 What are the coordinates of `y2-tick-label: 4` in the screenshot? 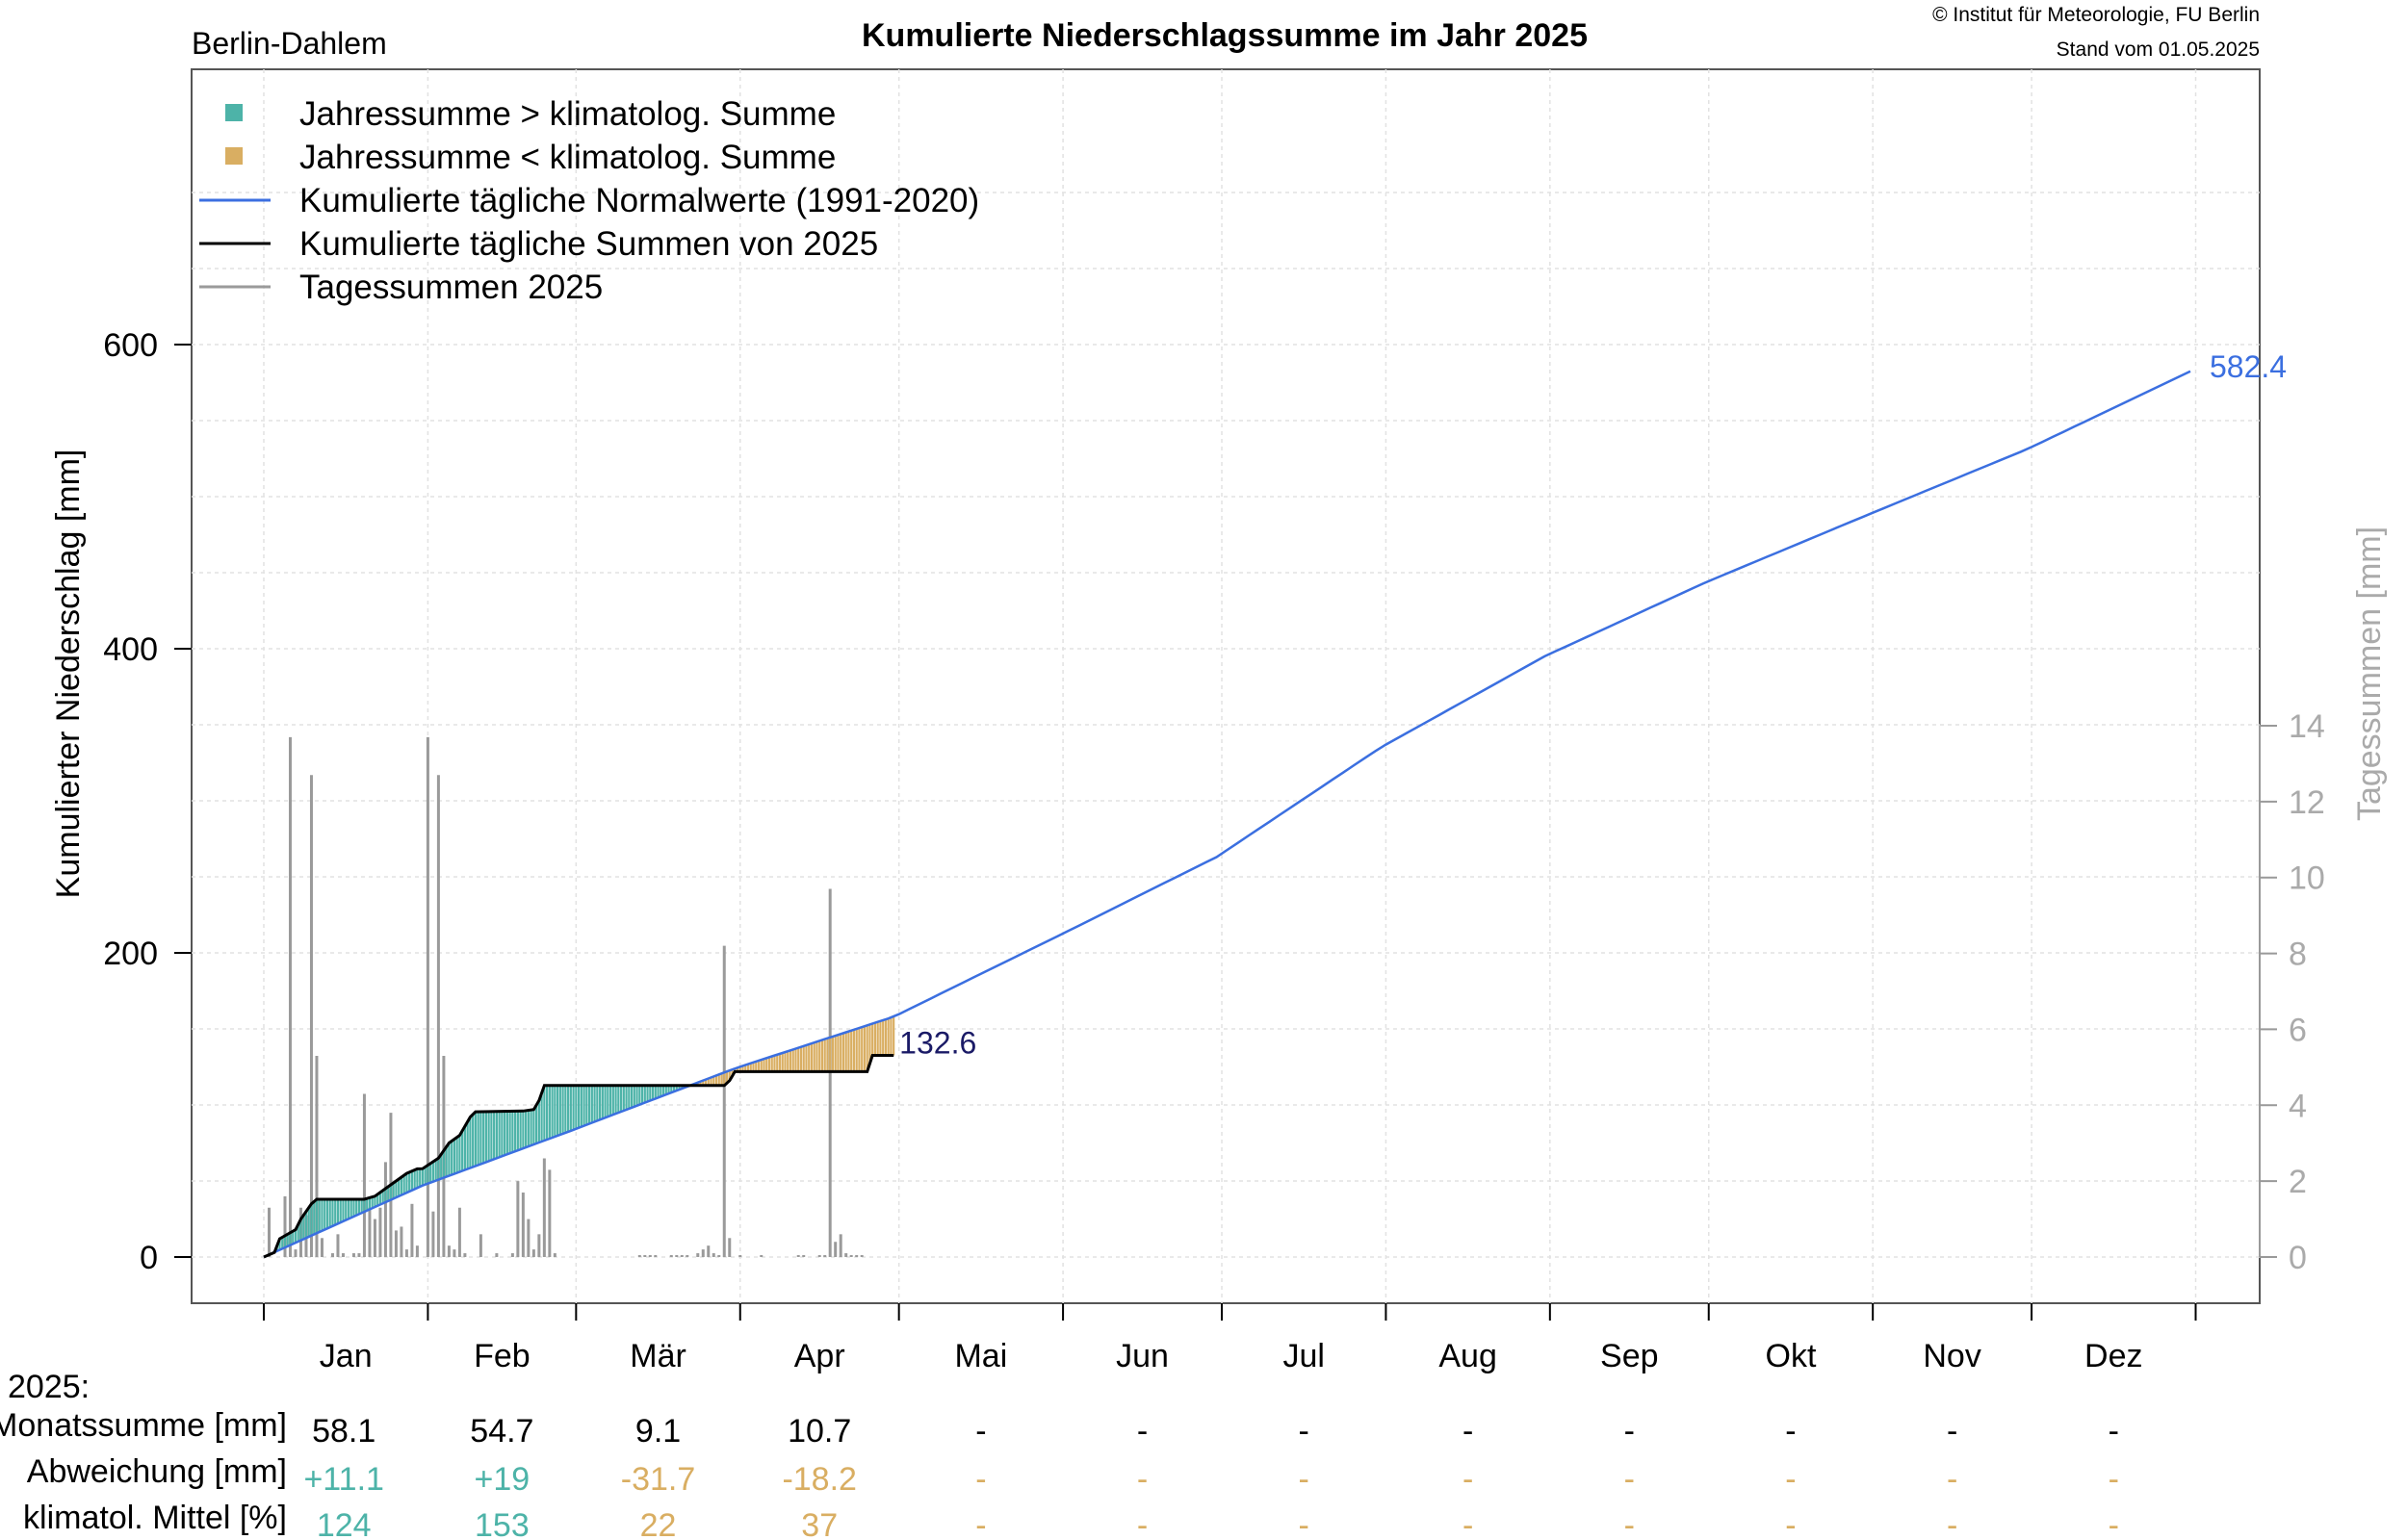 It's located at (2298, 1106).